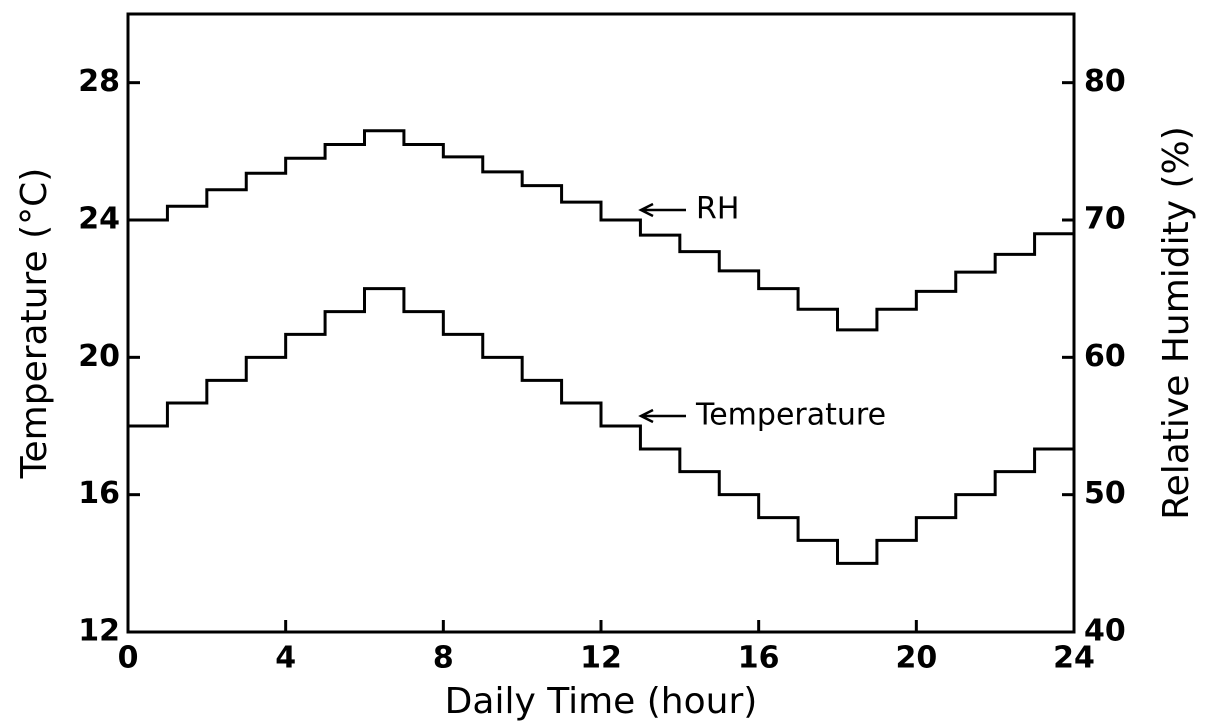  Describe the element at coordinates (790, 415) in the screenshot. I see `series-label: Temperature` at that location.